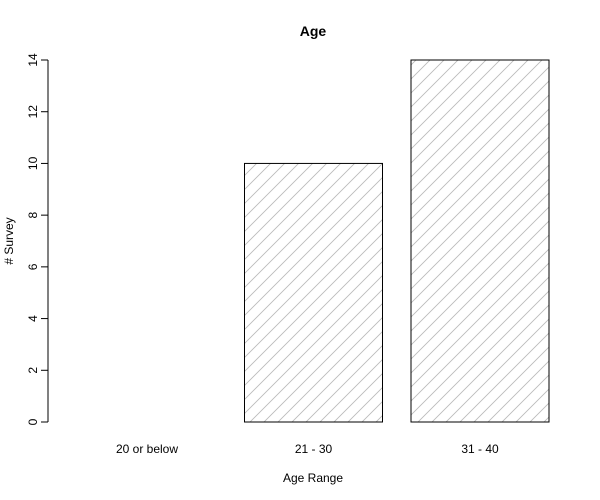  What do you see at coordinates (313, 31) in the screenshot?
I see `chart-title: Age` at bounding box center [313, 31].